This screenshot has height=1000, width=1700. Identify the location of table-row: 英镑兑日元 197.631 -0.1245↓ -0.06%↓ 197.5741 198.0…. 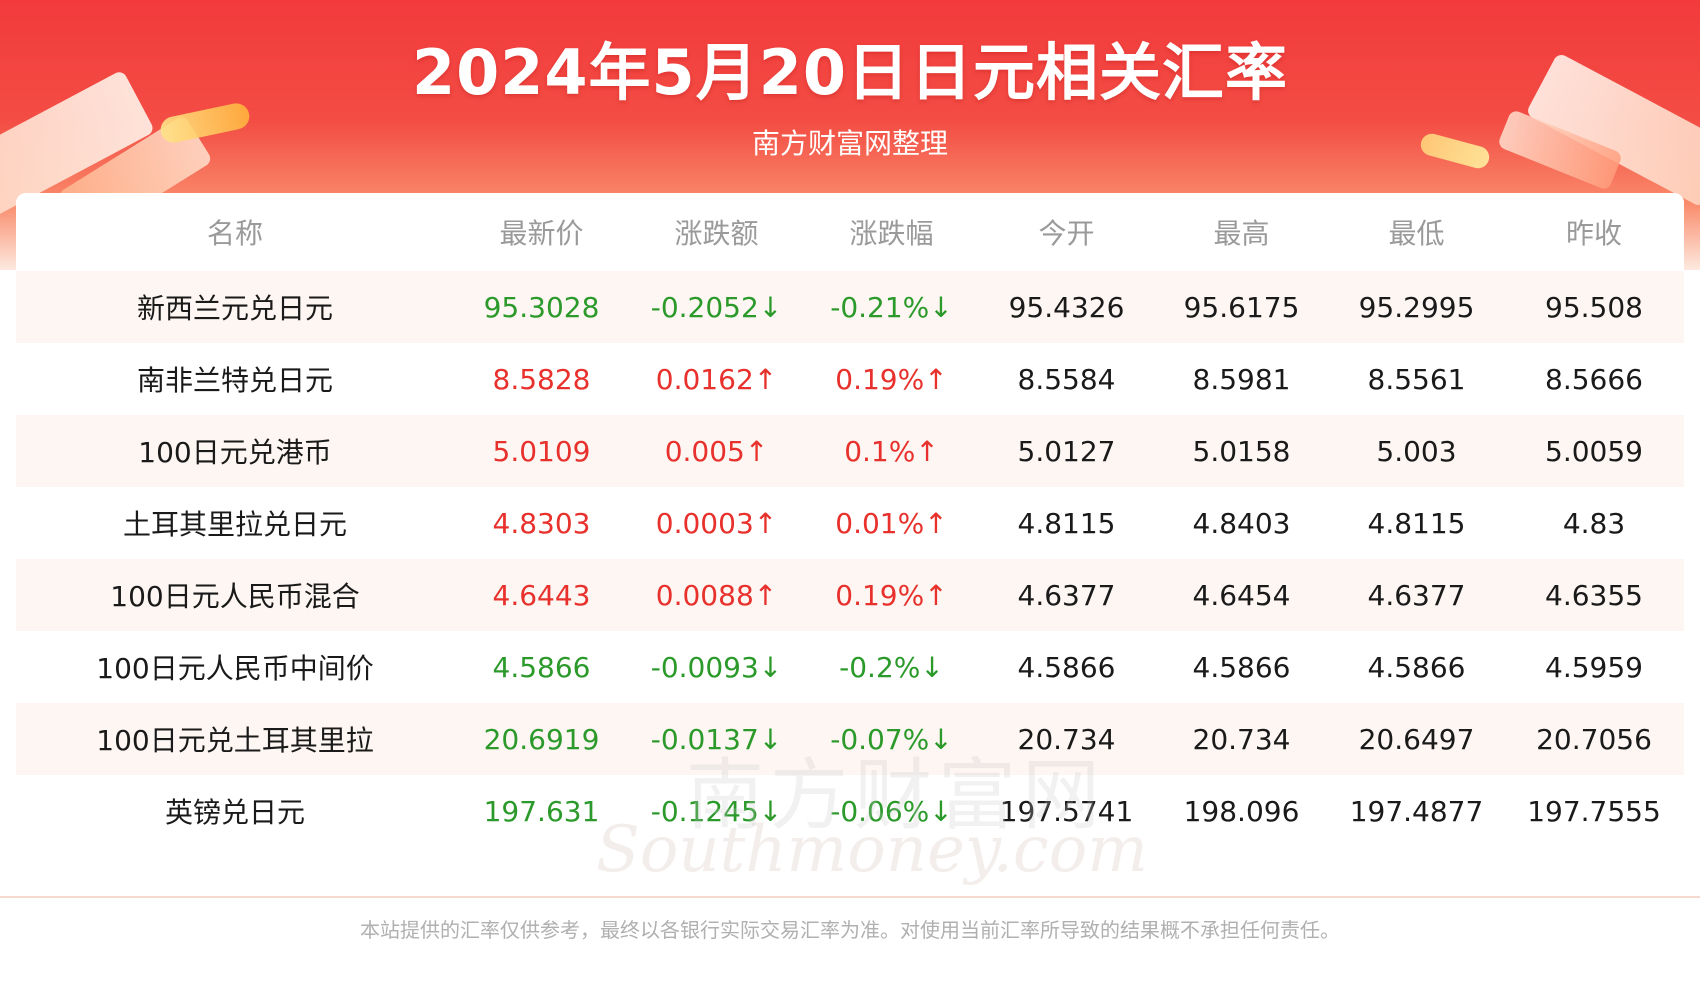
(850, 811).